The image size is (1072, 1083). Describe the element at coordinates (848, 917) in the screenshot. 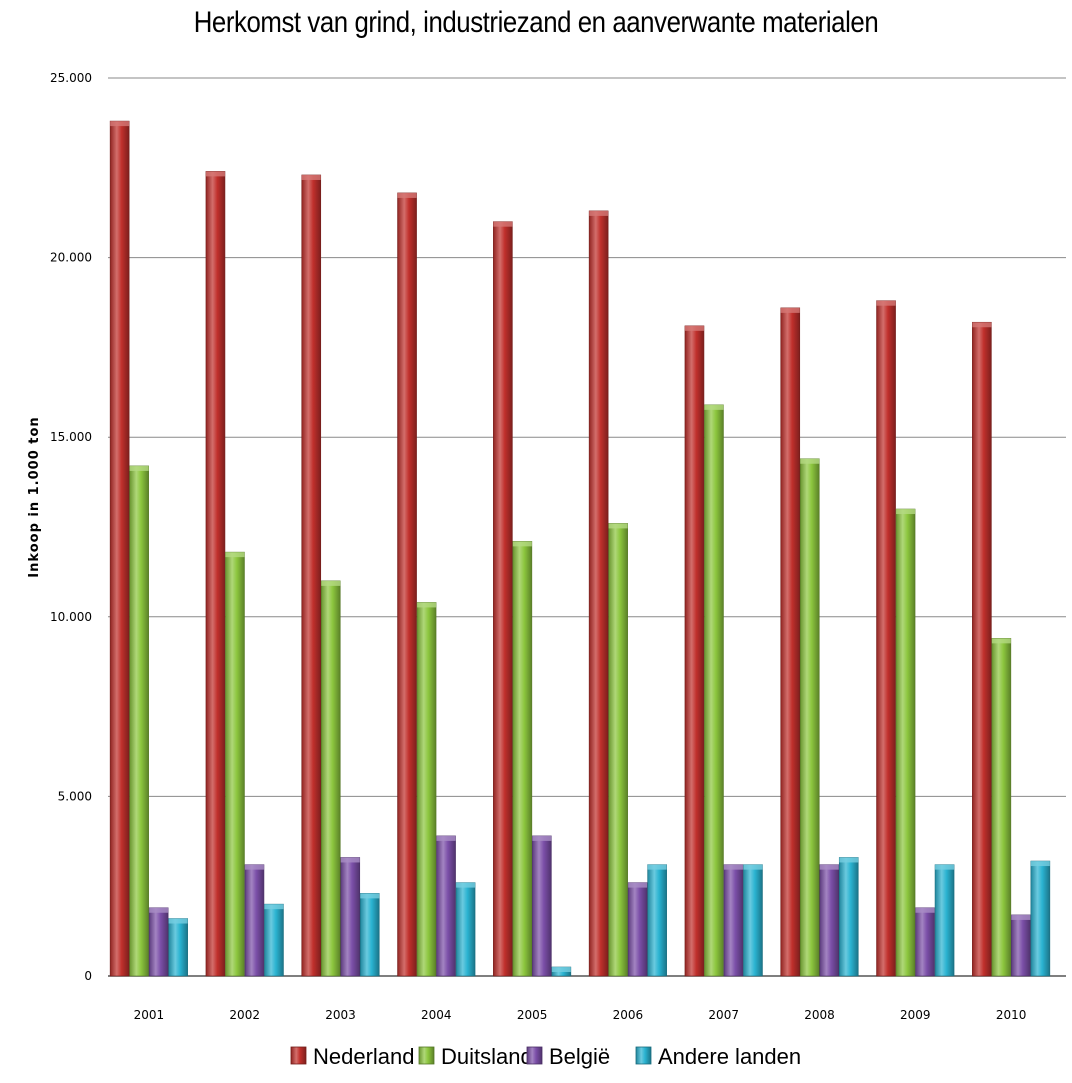

I see `bar-andere-landen-2008` at that location.